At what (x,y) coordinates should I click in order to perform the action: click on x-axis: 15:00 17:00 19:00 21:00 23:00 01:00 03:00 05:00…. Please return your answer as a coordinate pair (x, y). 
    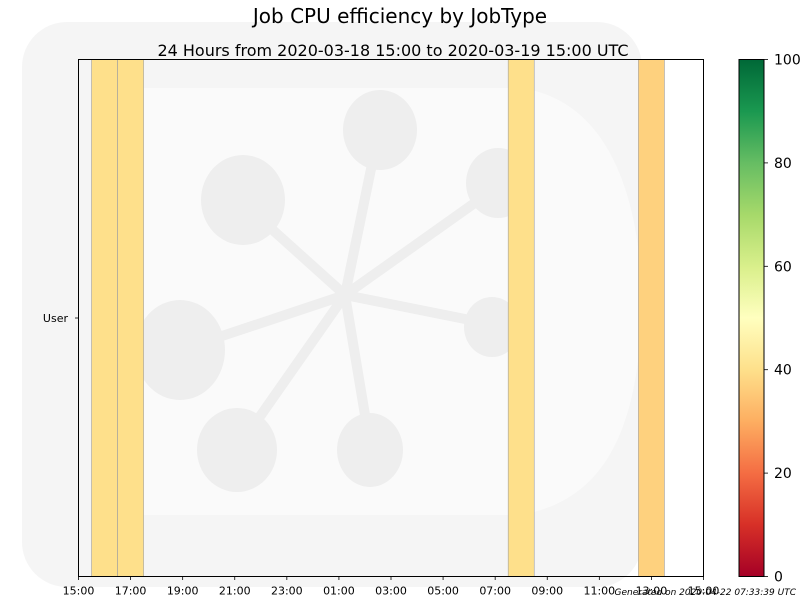
    Looking at the image, I should click on (391, 587).